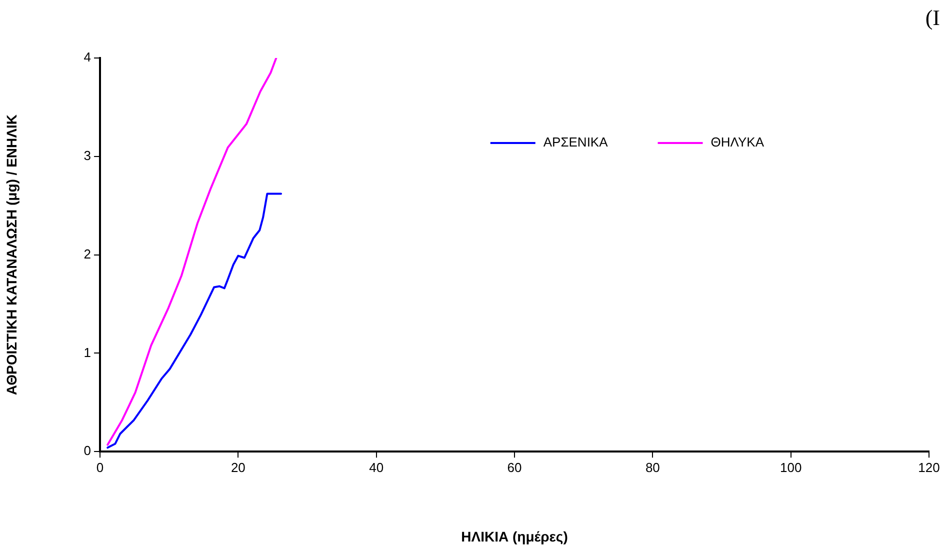 The image size is (943, 558). Describe the element at coordinates (88, 352) in the screenshot. I see `y-tick-label: 1` at that location.